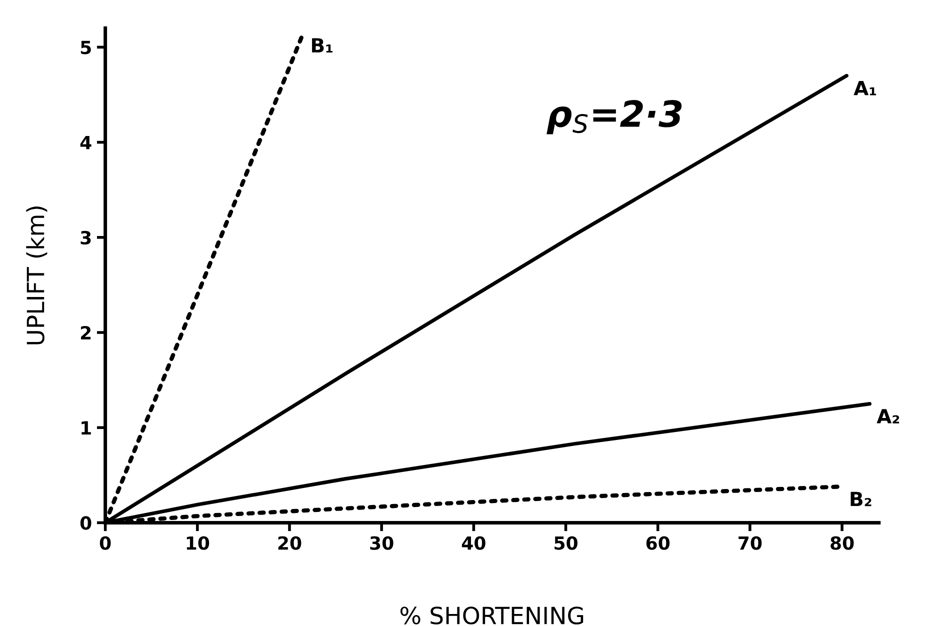 This screenshot has width=932, height=626. Describe the element at coordinates (658, 543) in the screenshot. I see `x-tick-label: 60` at that location.